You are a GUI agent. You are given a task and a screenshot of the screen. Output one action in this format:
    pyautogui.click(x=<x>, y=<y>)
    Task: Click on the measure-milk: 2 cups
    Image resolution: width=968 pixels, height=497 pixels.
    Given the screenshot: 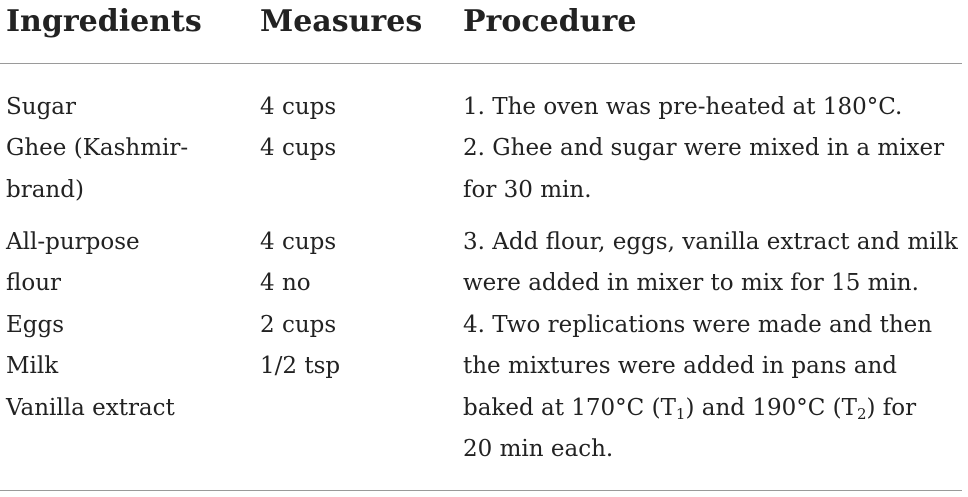 What is the action you would take?
    pyautogui.click(x=298, y=325)
    